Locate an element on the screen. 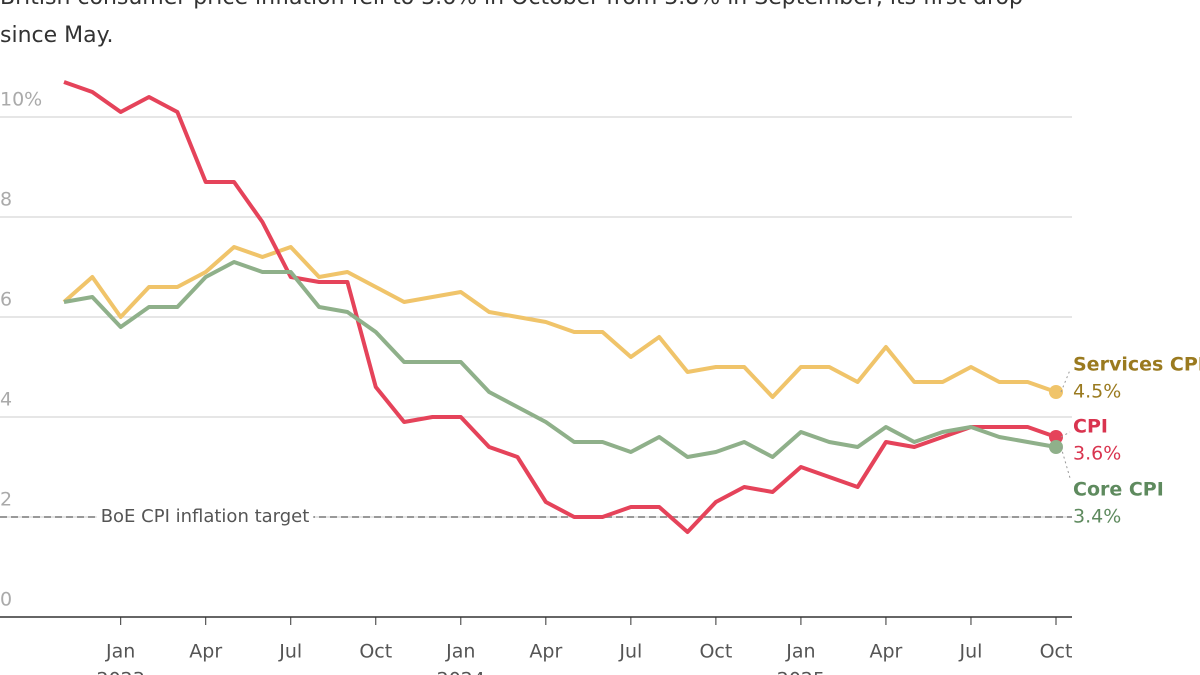 This screenshot has width=1200, height=675. value-label: 3.4% is located at coordinates (1097, 517).